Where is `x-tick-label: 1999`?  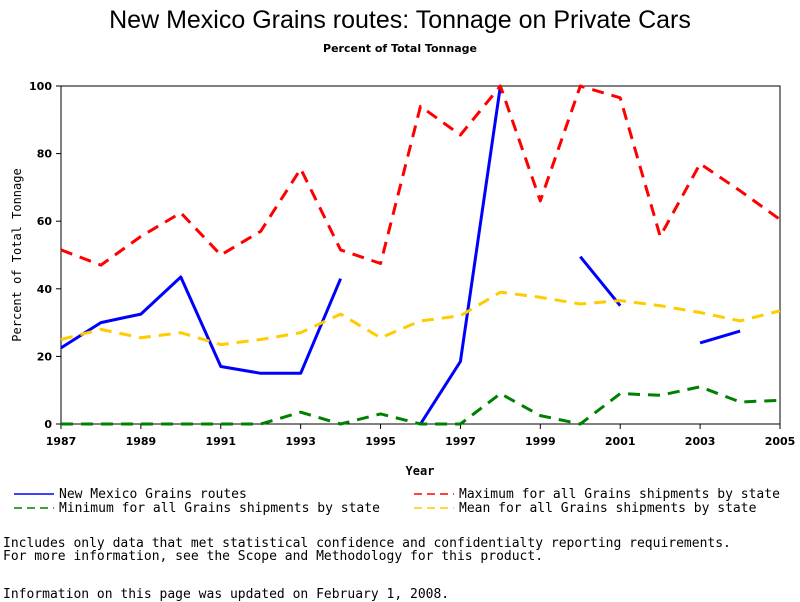 x-tick-label: 1999 is located at coordinates (540, 441).